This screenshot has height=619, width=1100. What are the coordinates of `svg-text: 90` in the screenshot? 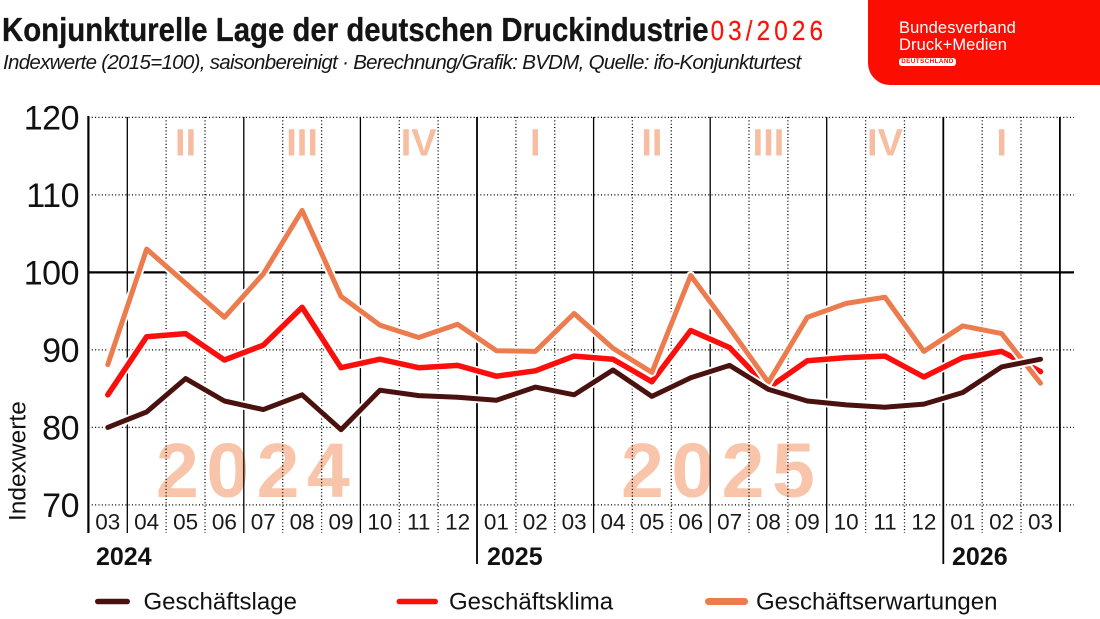 It's located at (60, 351).